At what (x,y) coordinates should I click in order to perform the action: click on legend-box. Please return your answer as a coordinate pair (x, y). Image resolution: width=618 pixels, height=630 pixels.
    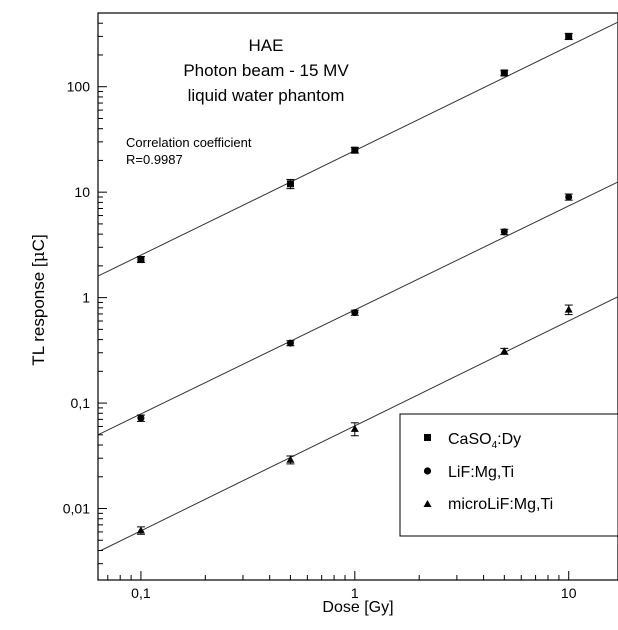
    Looking at the image, I should click on (508, 475).